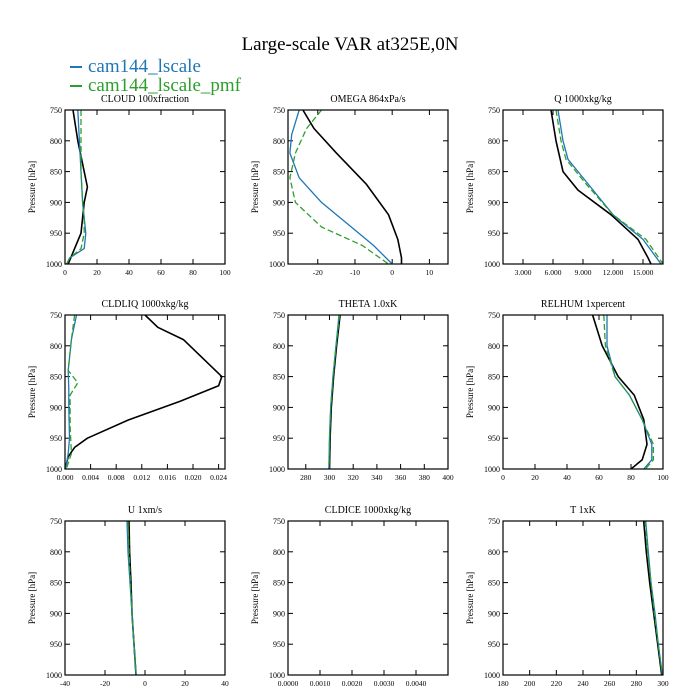 Image resolution: width=700 pixels, height=700 pixels. Describe the element at coordinates (610, 683) in the screenshot. I see `x-tick-label: 260` at that location.